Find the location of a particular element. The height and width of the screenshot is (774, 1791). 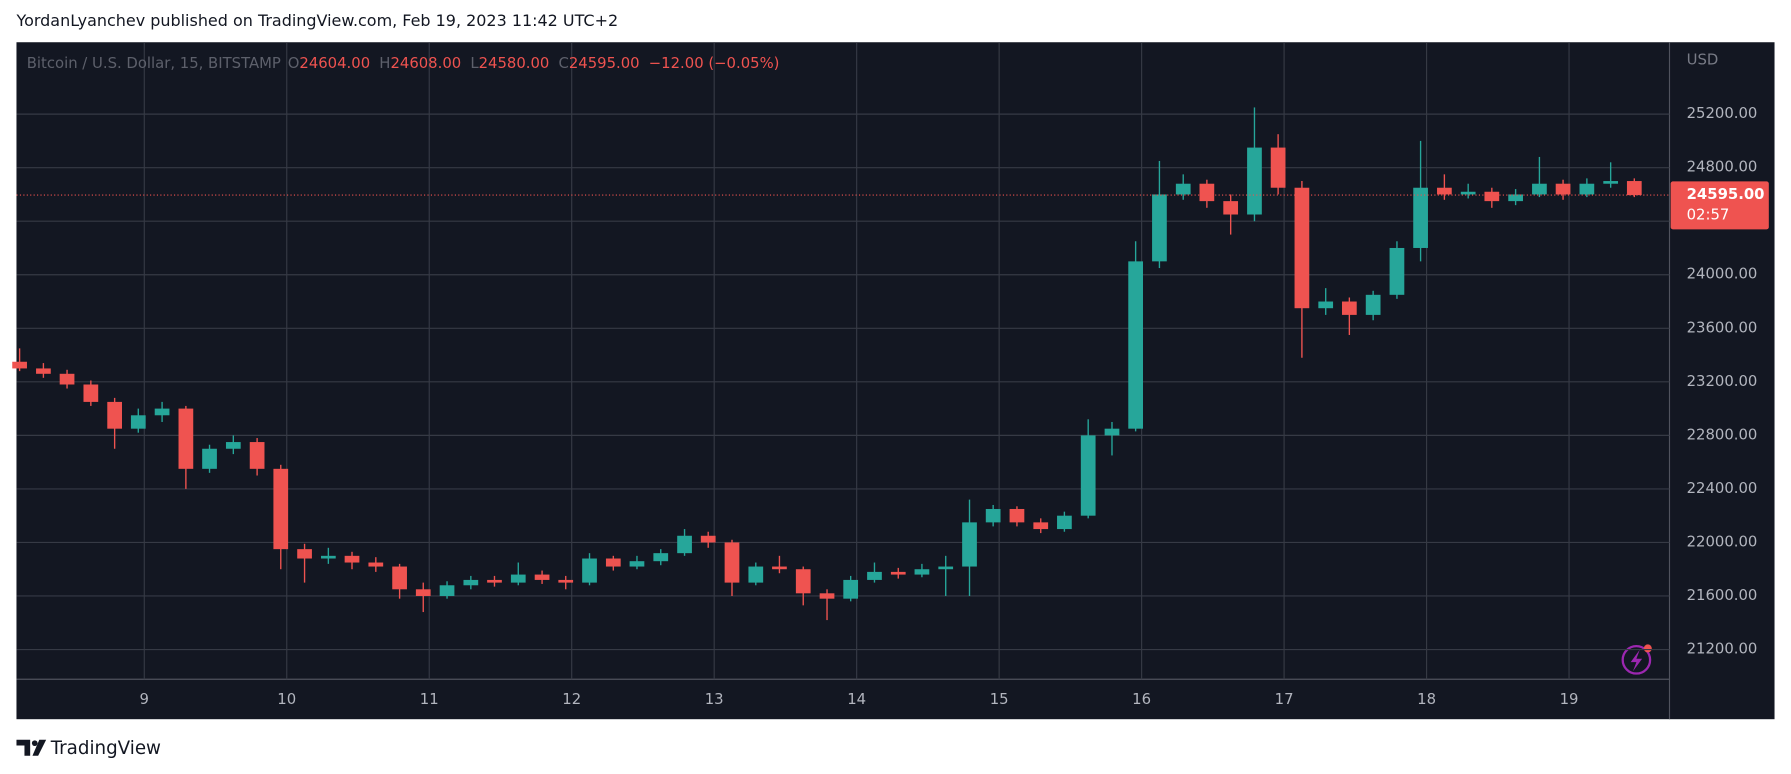

y-tick-label: 24000.00 is located at coordinates (1722, 274).